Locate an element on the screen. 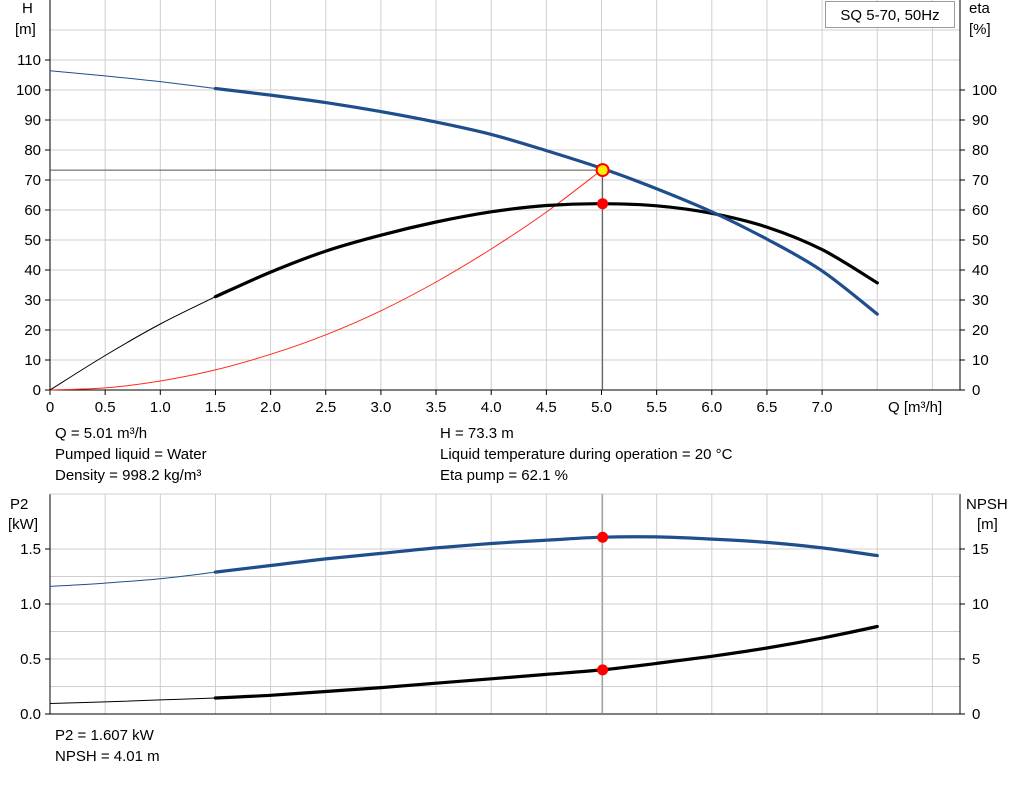 The image size is (1024, 786). eta-operating-point is located at coordinates (603, 204).